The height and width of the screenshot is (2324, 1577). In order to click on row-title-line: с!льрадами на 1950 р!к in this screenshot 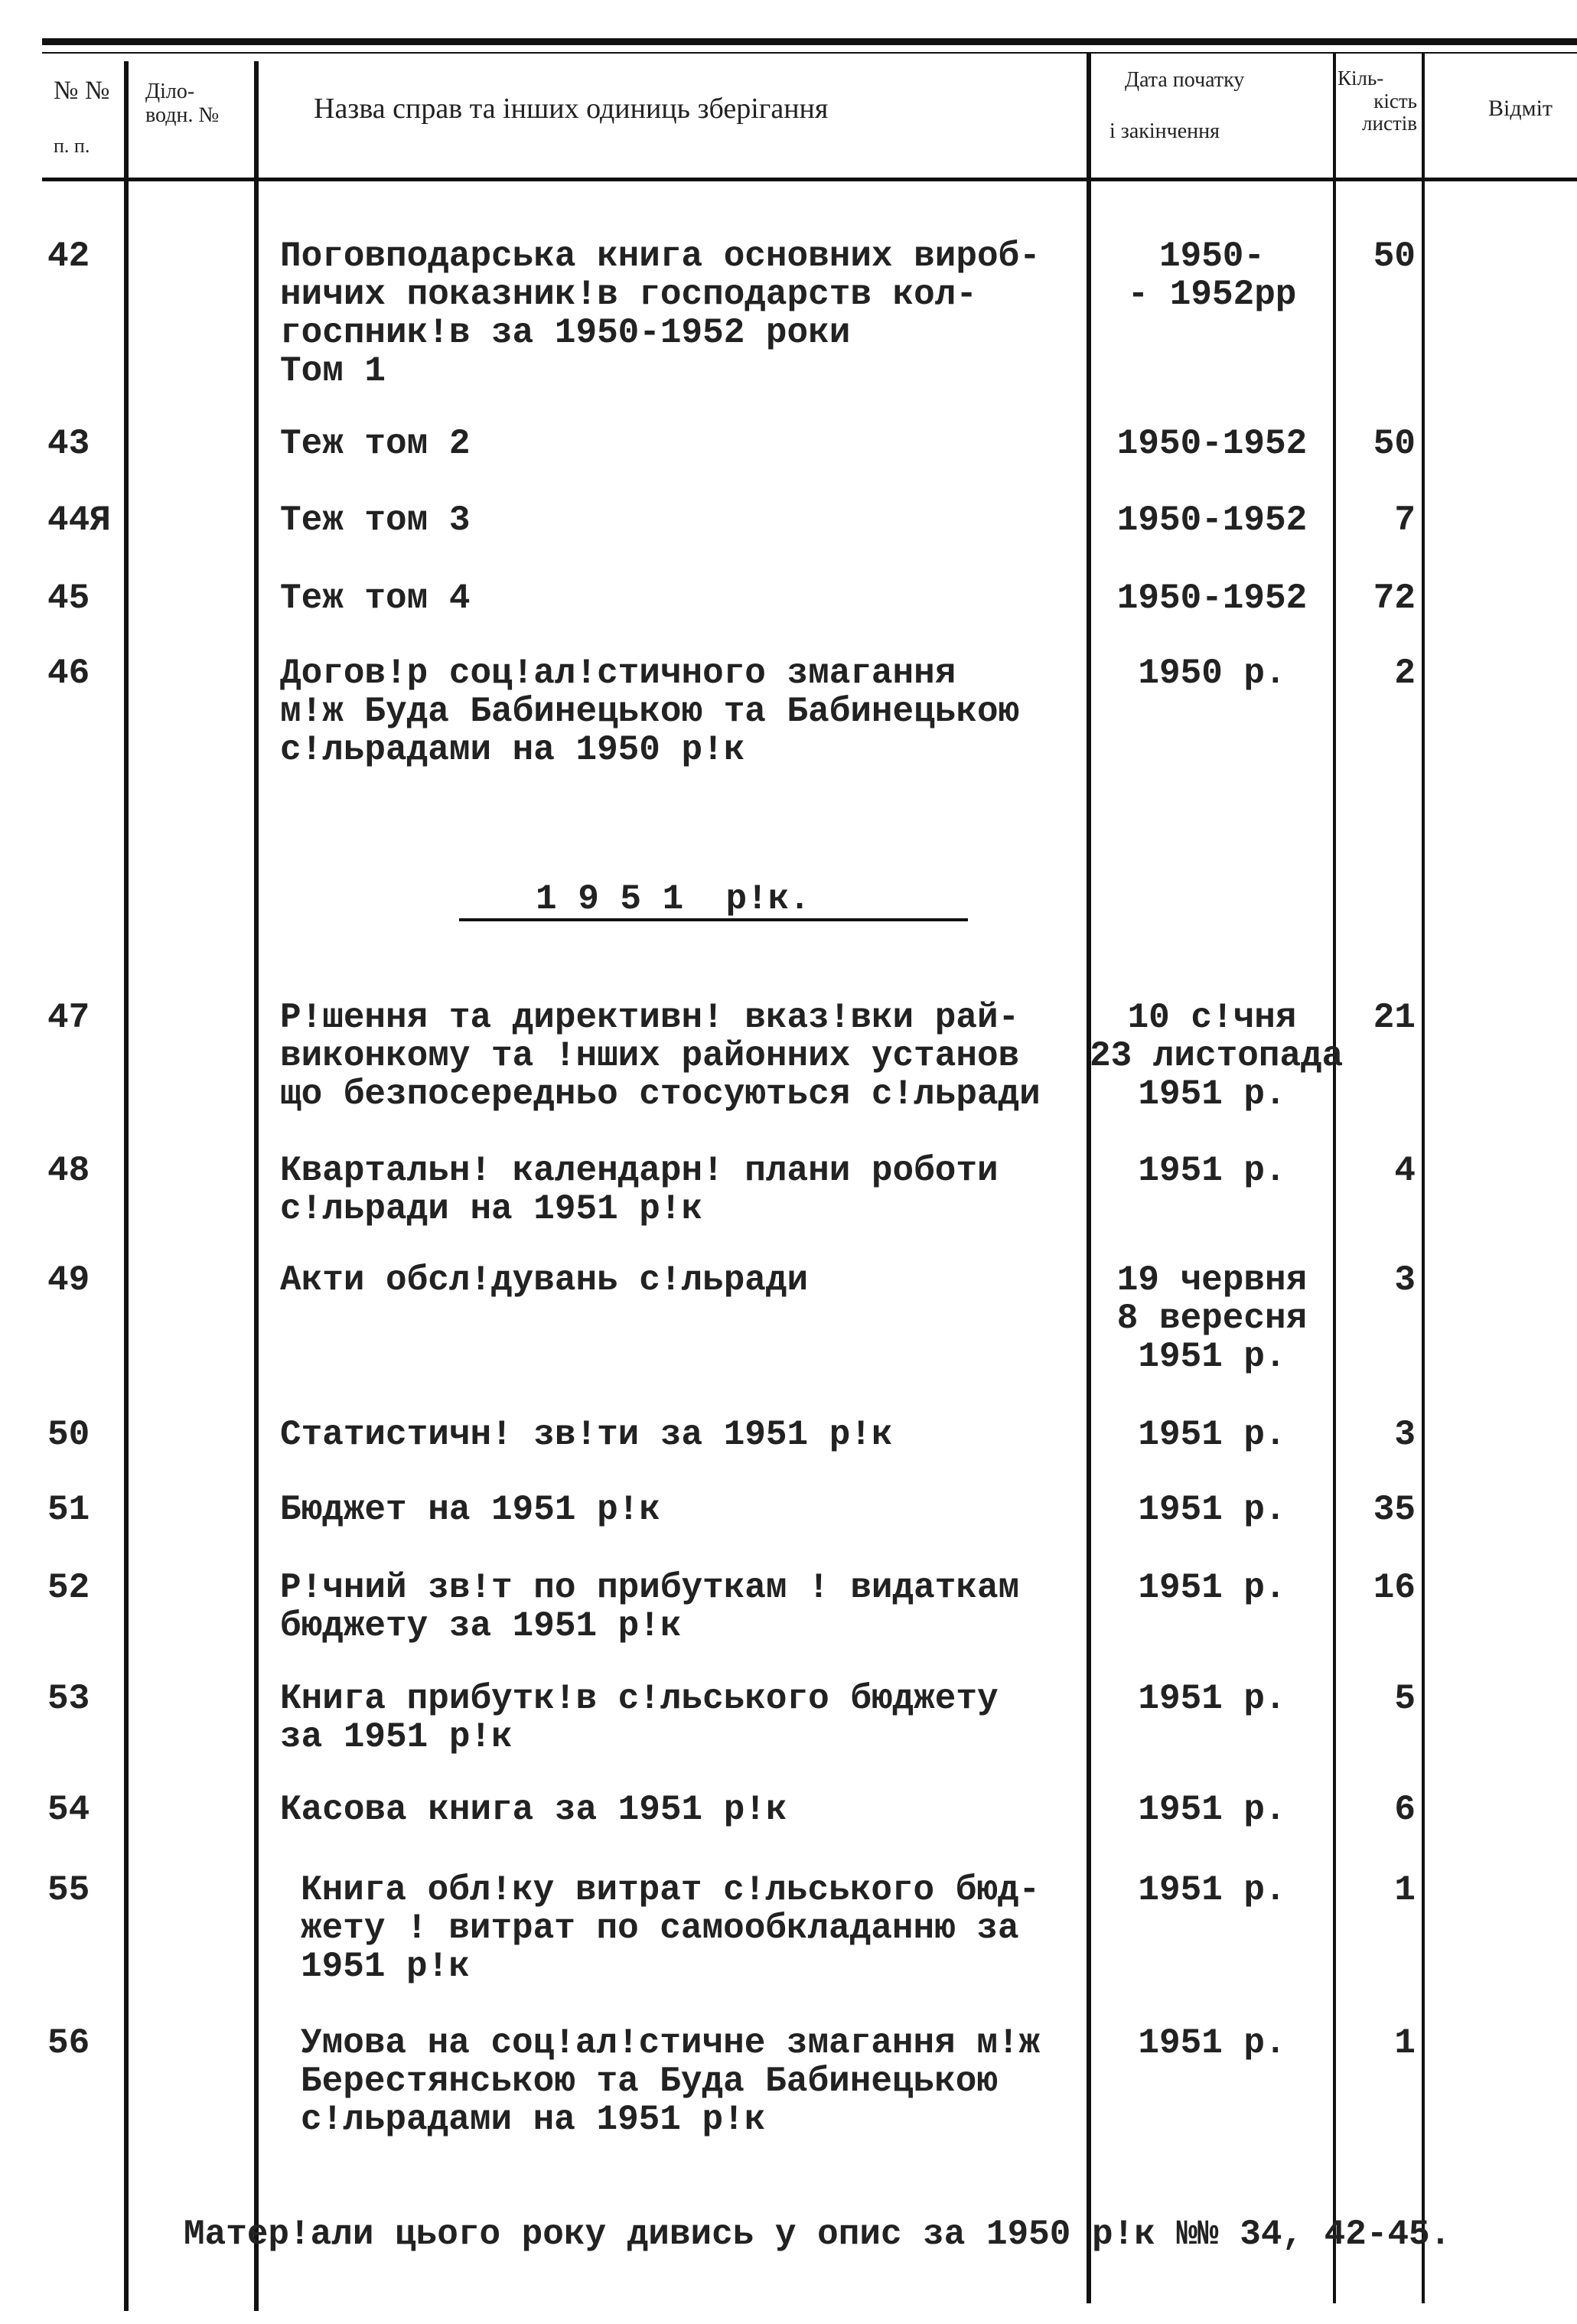, I will do `click(512, 750)`.